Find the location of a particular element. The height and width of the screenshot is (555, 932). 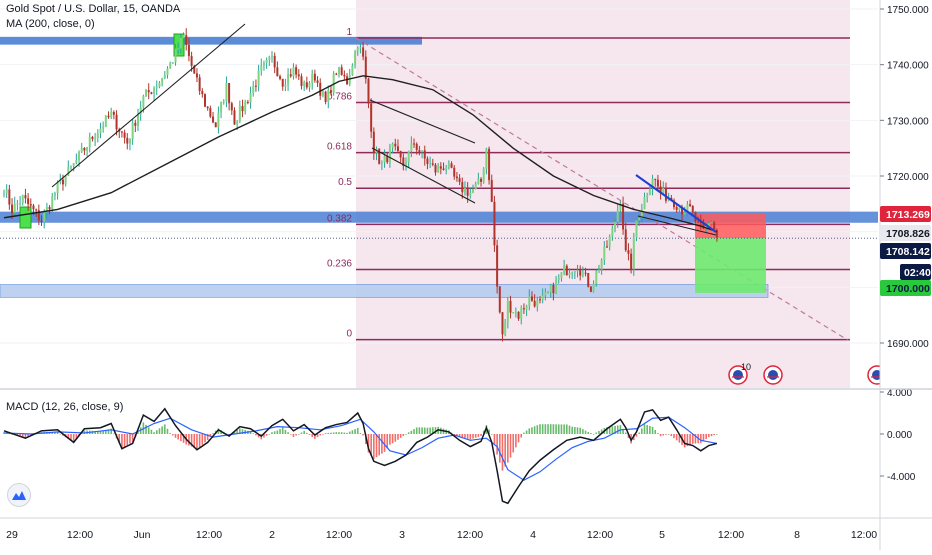

price-tag-label: 1700.000 is located at coordinates (908, 289).